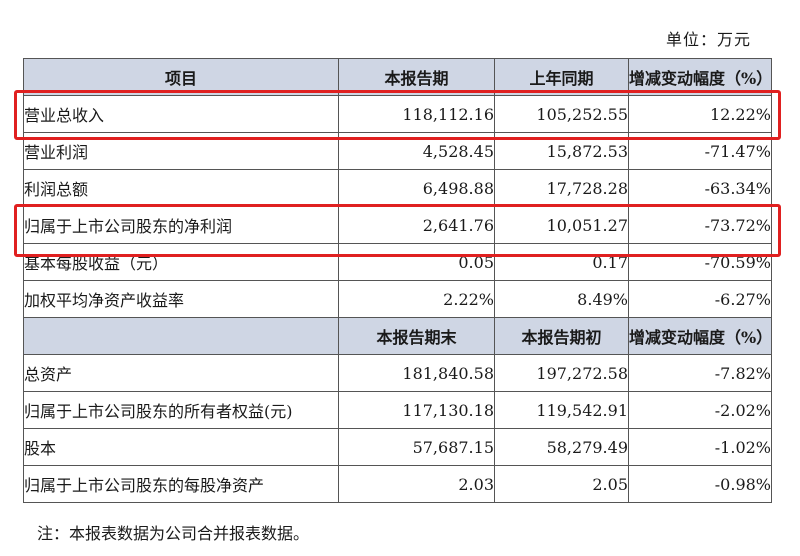 The width and height of the screenshot is (800, 556). Describe the element at coordinates (416, 447) in the screenshot. I see `cell-current: 57,687.15` at that location.